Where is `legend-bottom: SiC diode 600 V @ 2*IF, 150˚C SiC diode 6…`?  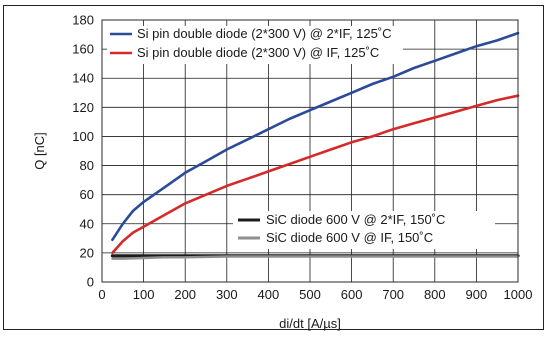
legend-bottom: SiC diode 600 V @ 2*IF, 150˚C SiC diode 6… is located at coordinates (364, 230).